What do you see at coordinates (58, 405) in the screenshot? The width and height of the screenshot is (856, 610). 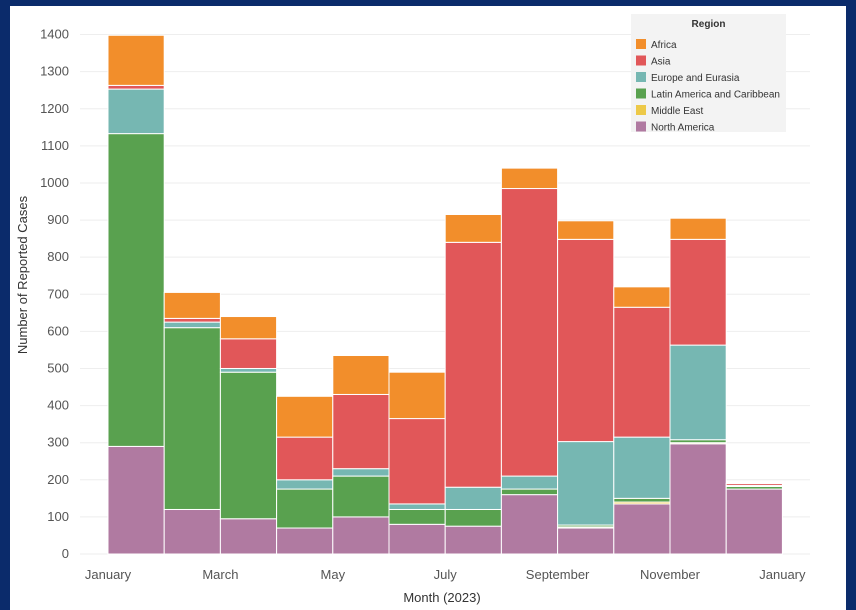 I see `y-tick-label: 400` at bounding box center [58, 405].